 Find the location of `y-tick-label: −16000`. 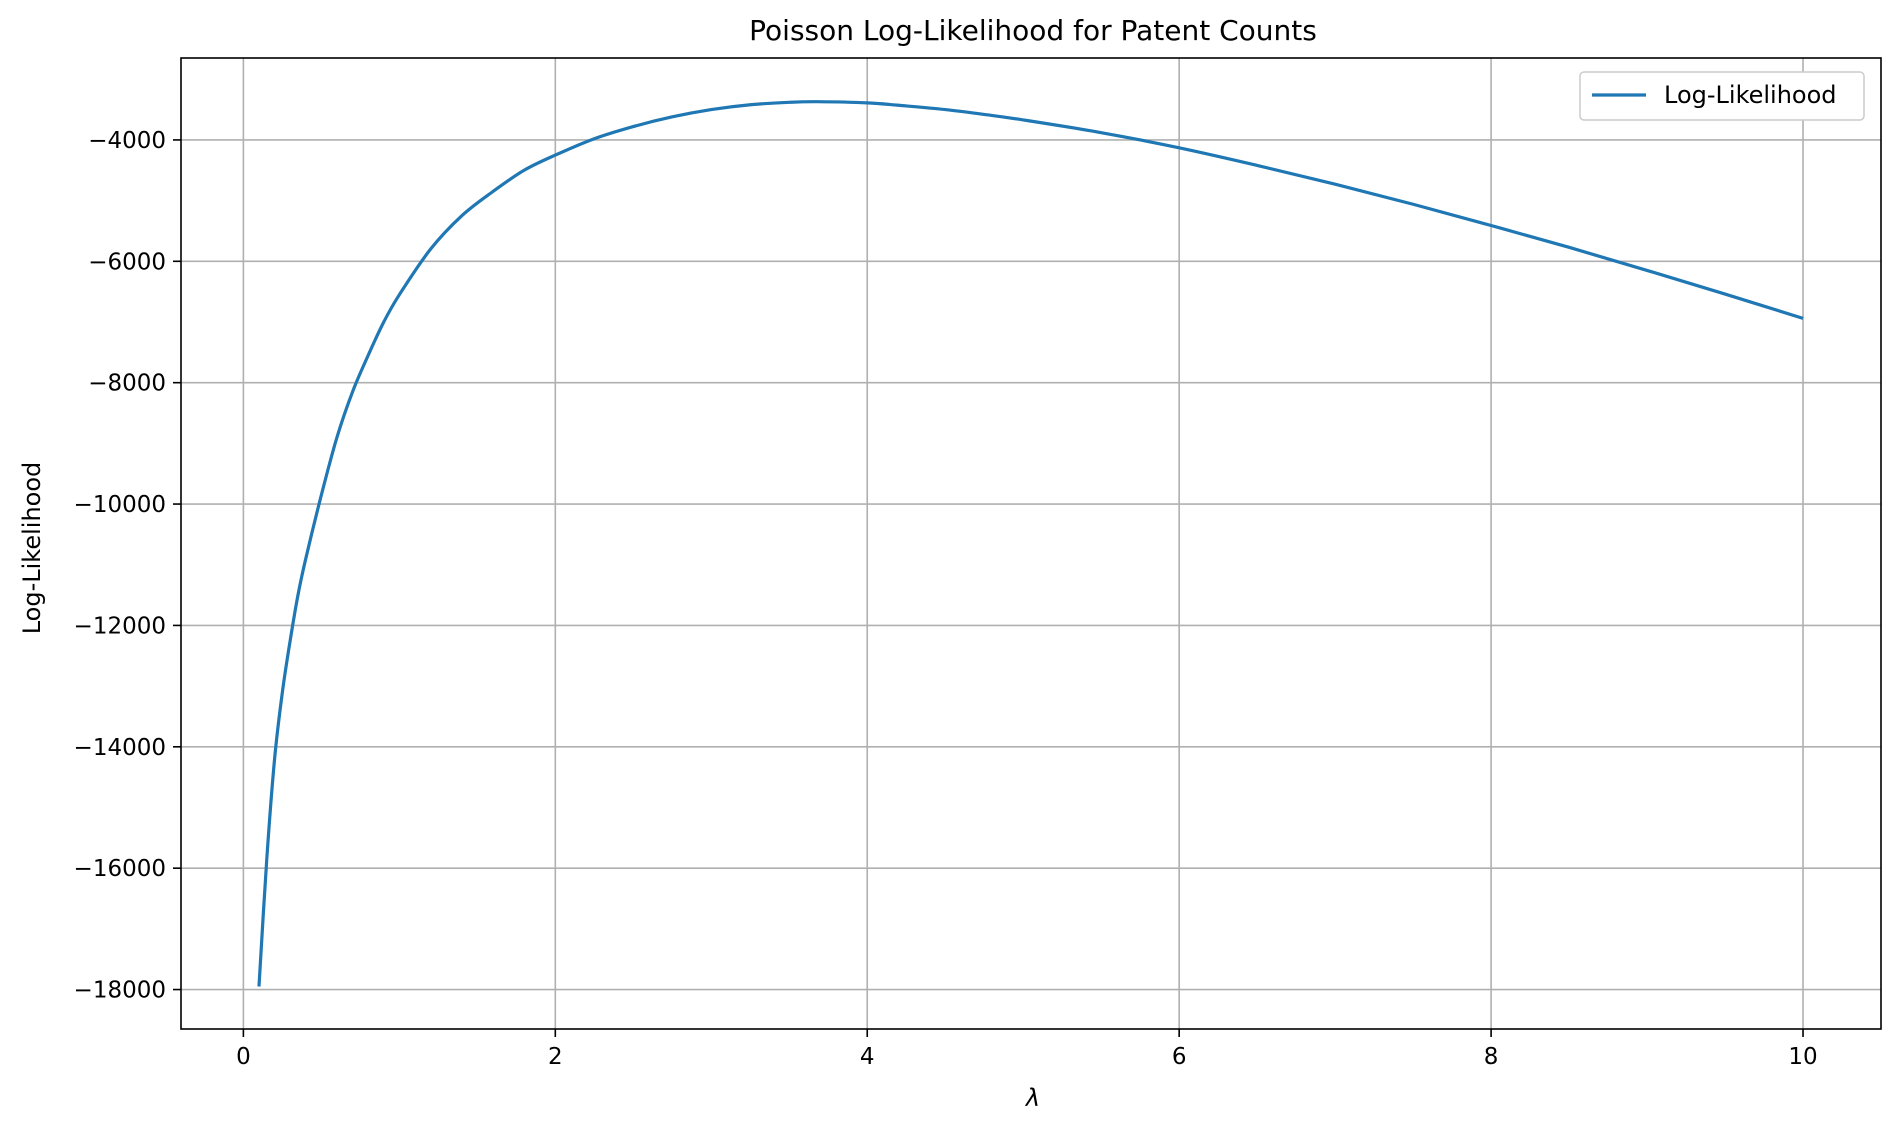

y-tick-label: −16000 is located at coordinates (120, 869).